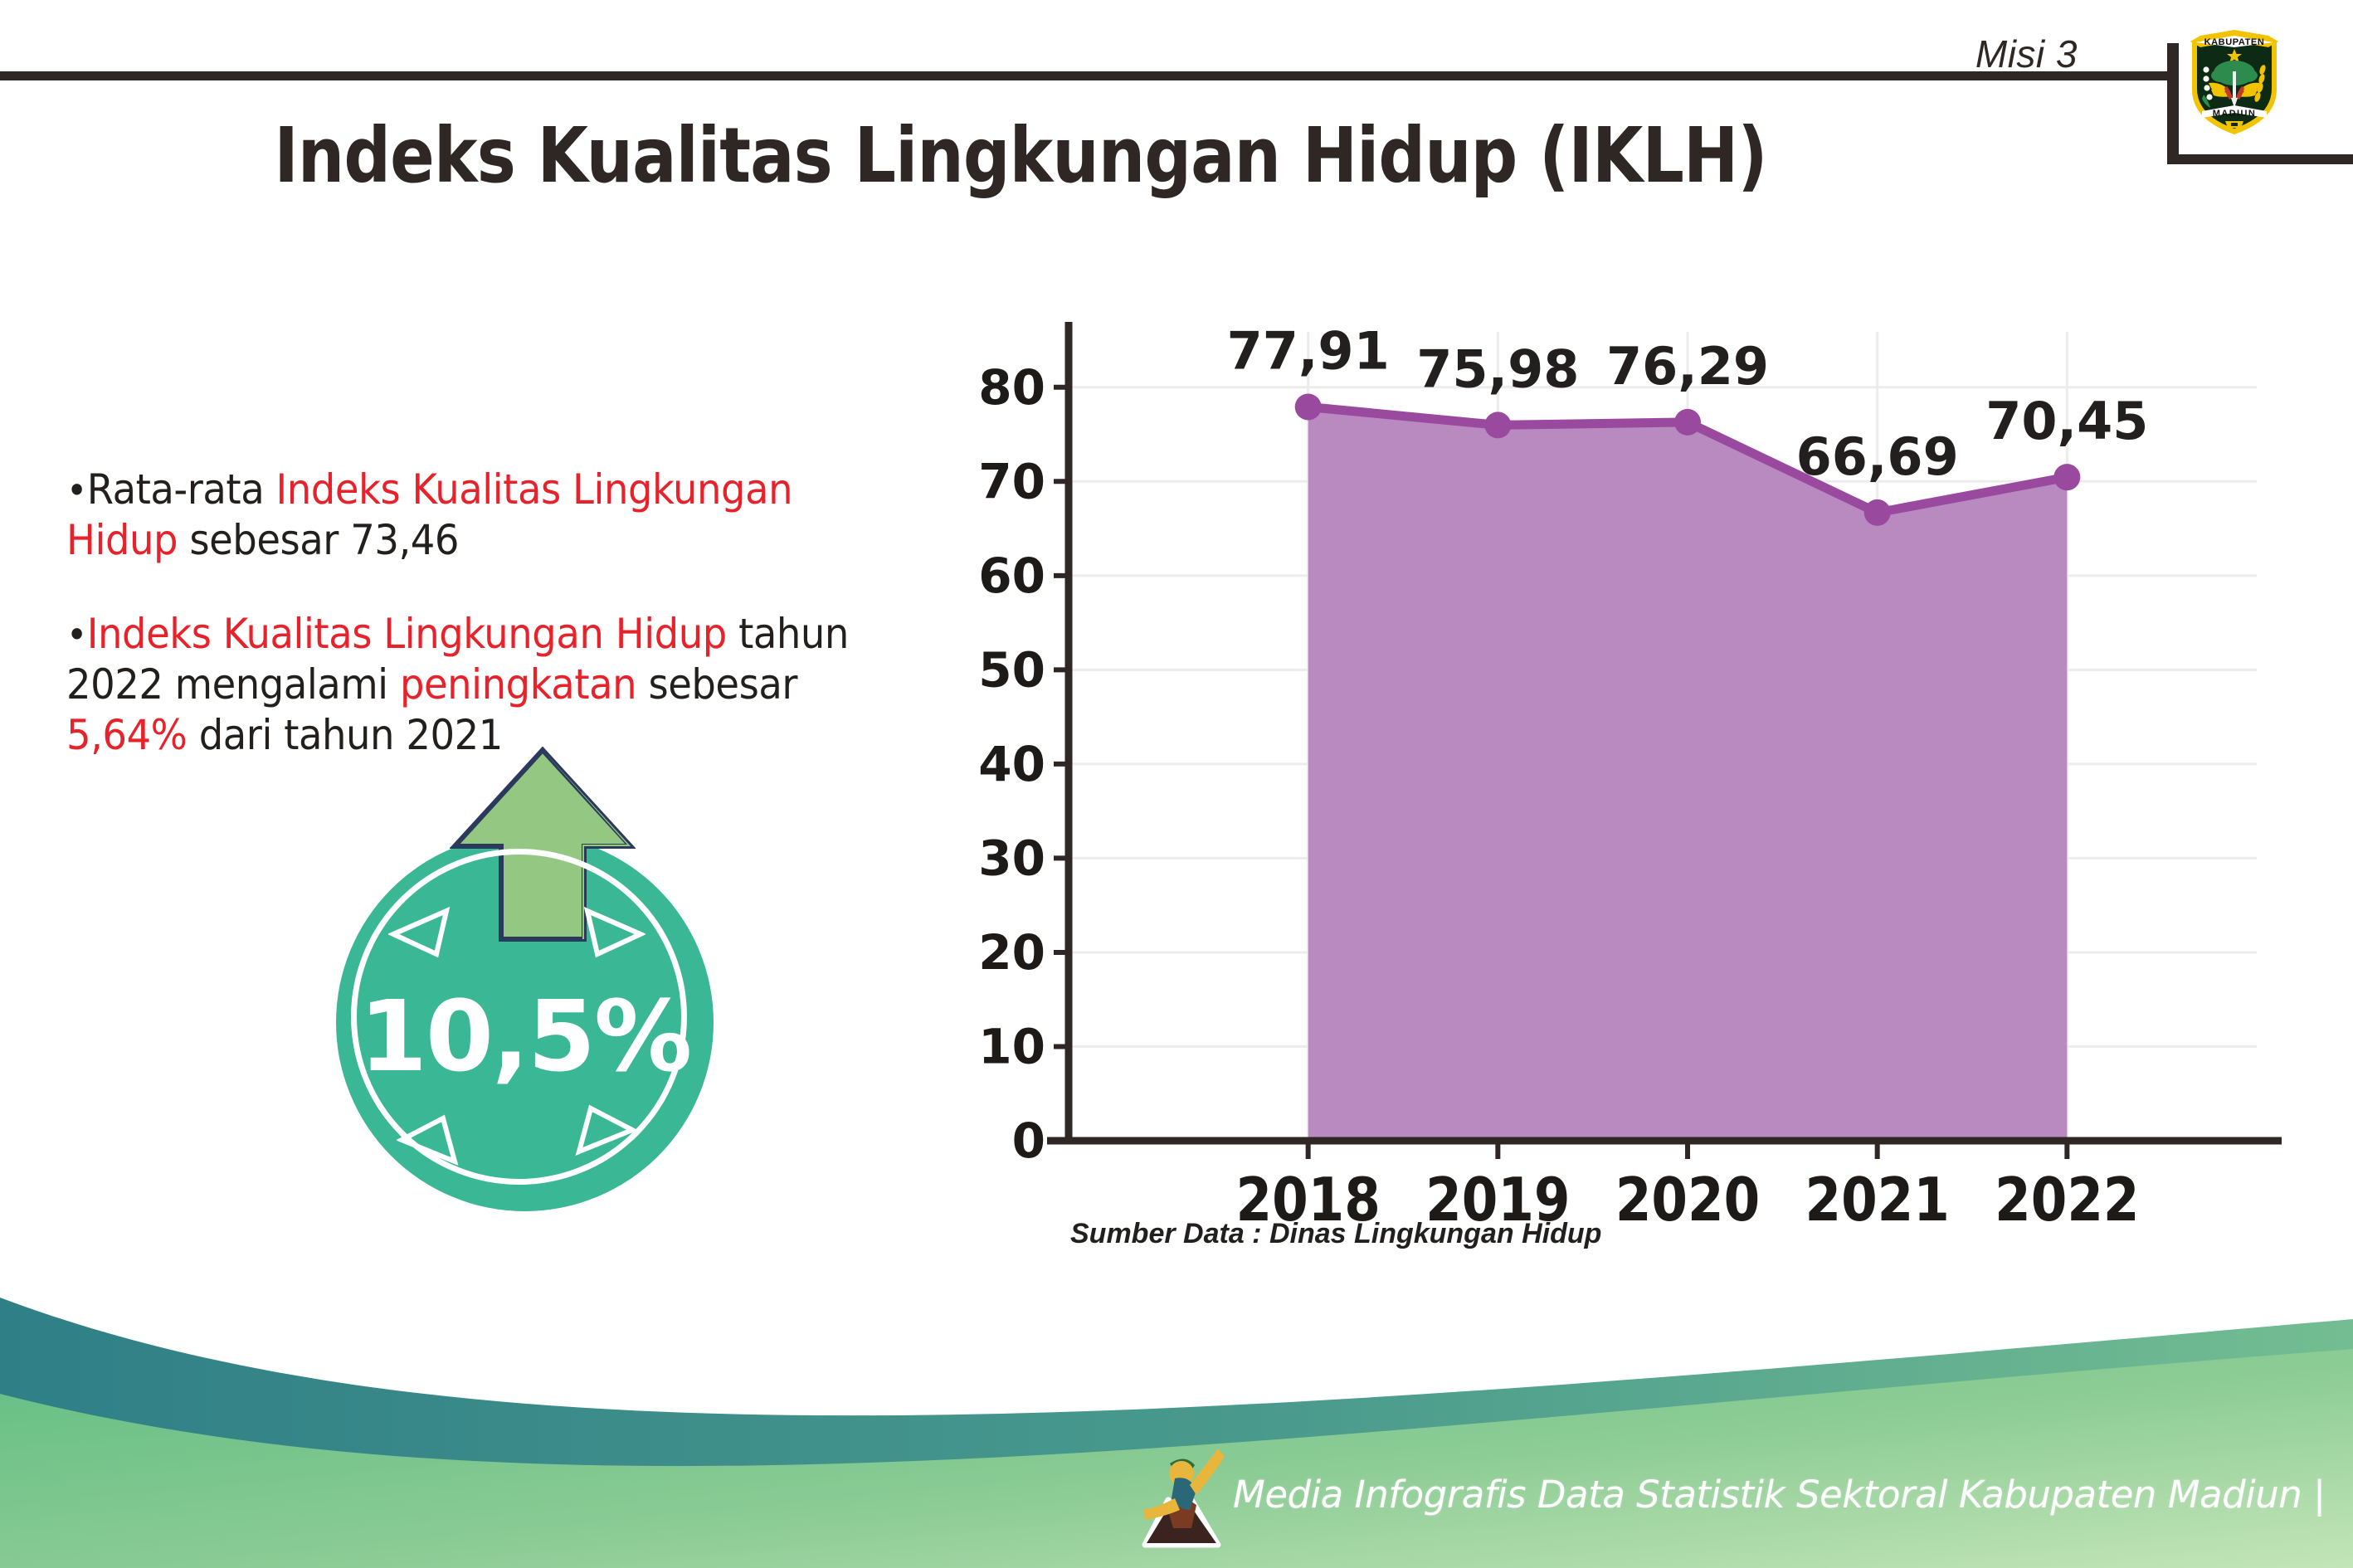 Image resolution: width=2353 pixels, height=1568 pixels. What do you see at coordinates (1011, 481) in the screenshot?
I see `svg-text: 70` at bounding box center [1011, 481].